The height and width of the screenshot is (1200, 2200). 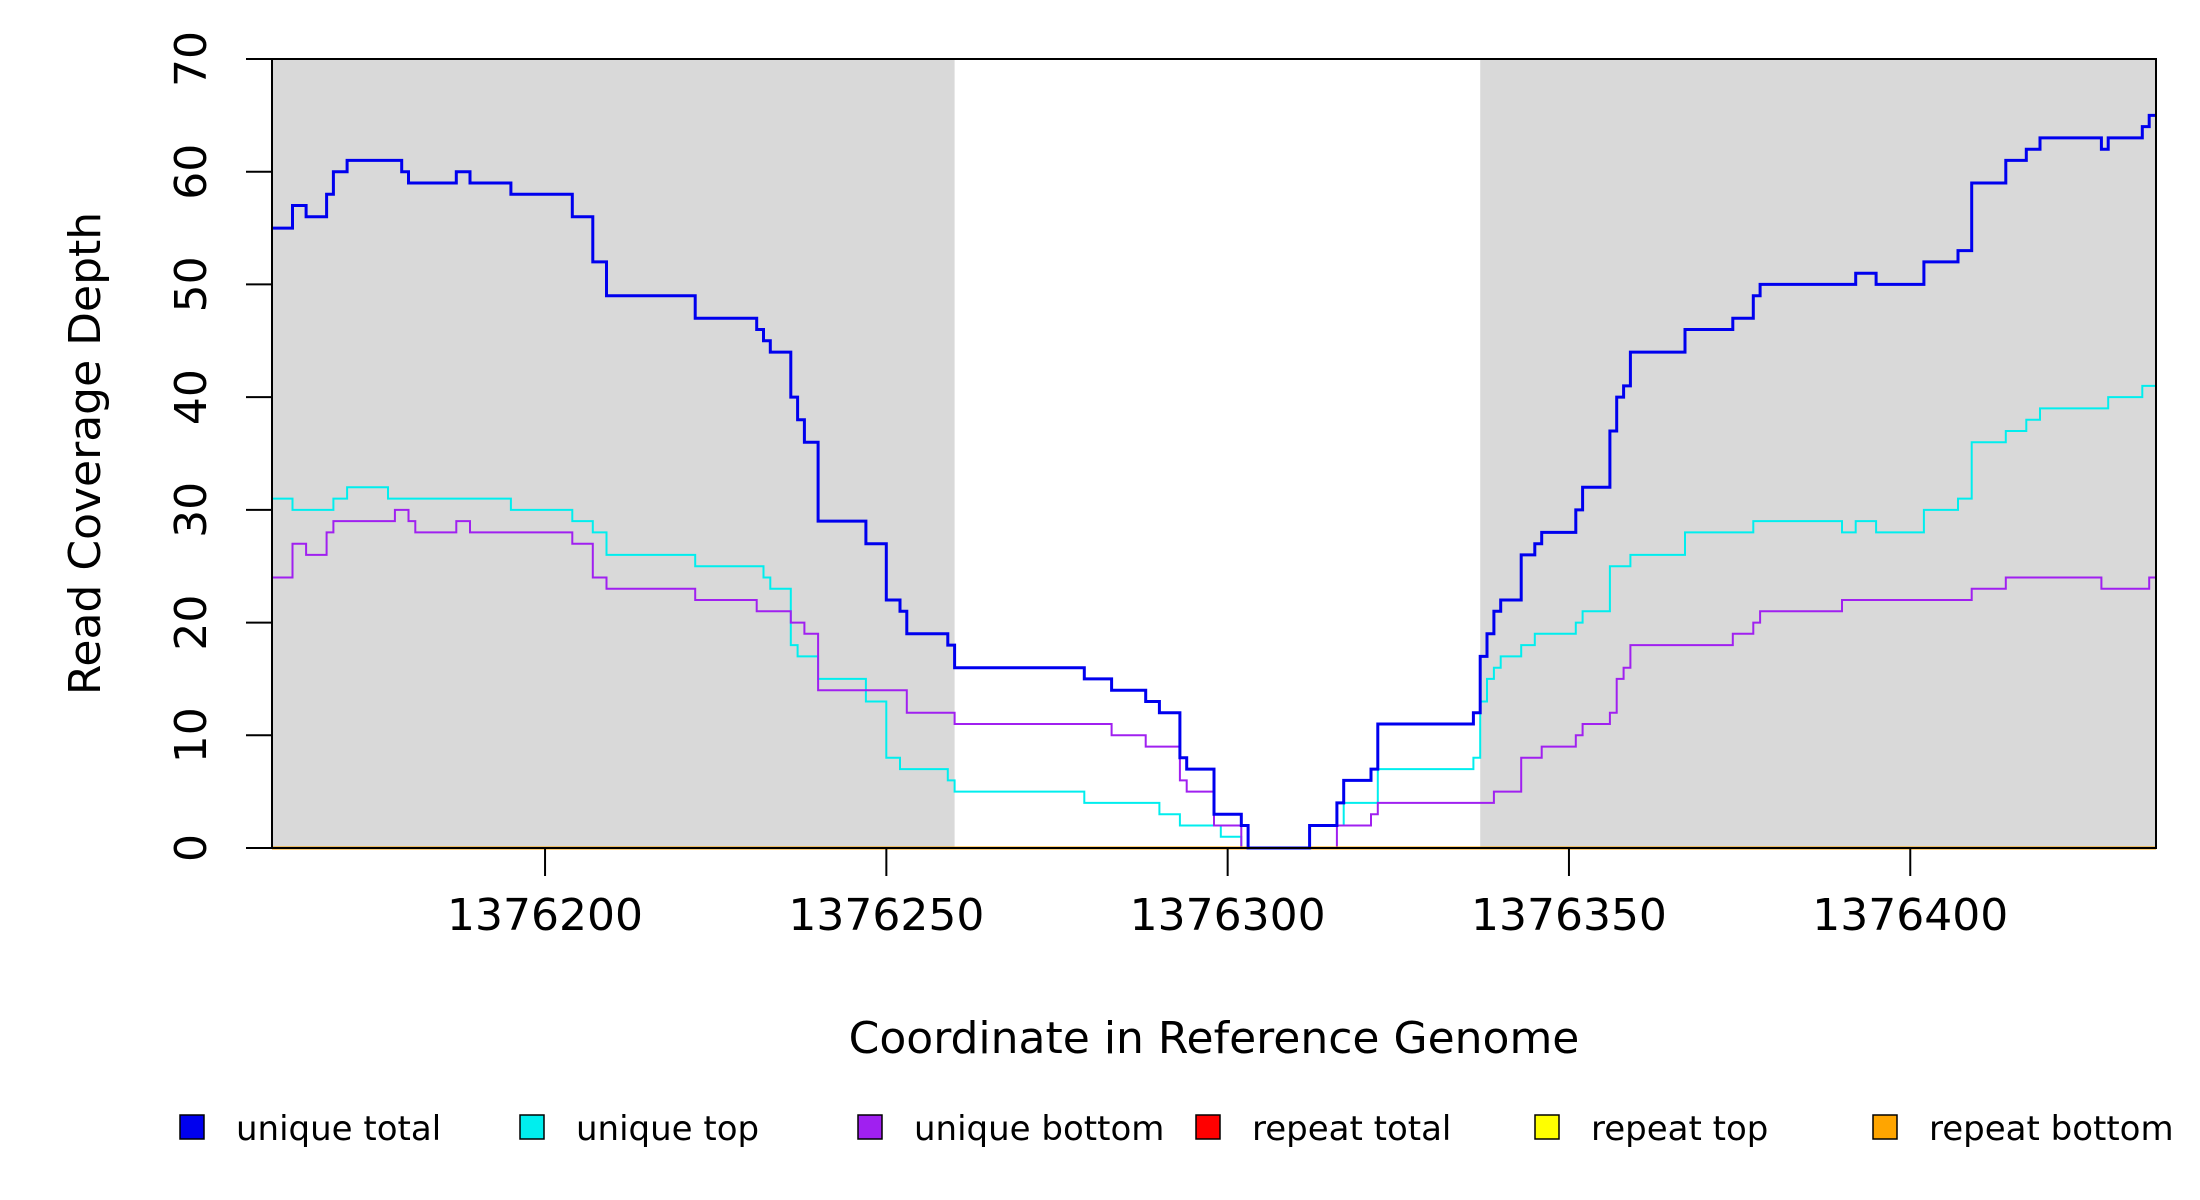 I want to click on y-tick-label: 0, so click(x=191, y=848).